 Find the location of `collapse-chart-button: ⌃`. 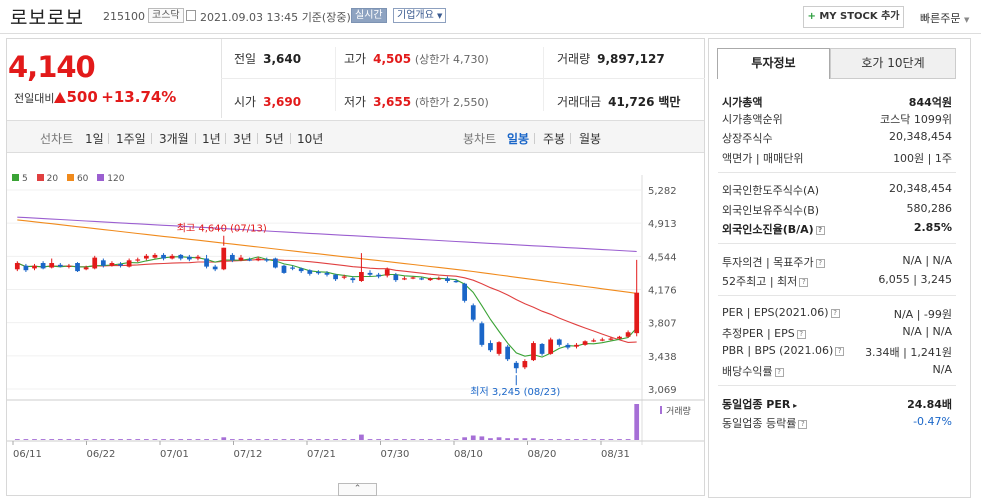

collapse-chart-button: ⌃ is located at coordinates (357, 489).